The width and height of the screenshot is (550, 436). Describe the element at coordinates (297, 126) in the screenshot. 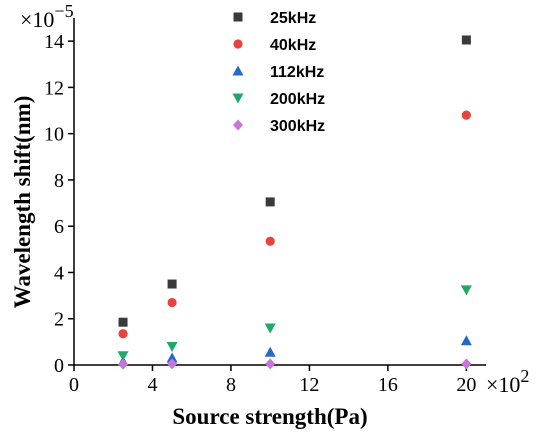

I see `legend-label: 300kHz` at that location.